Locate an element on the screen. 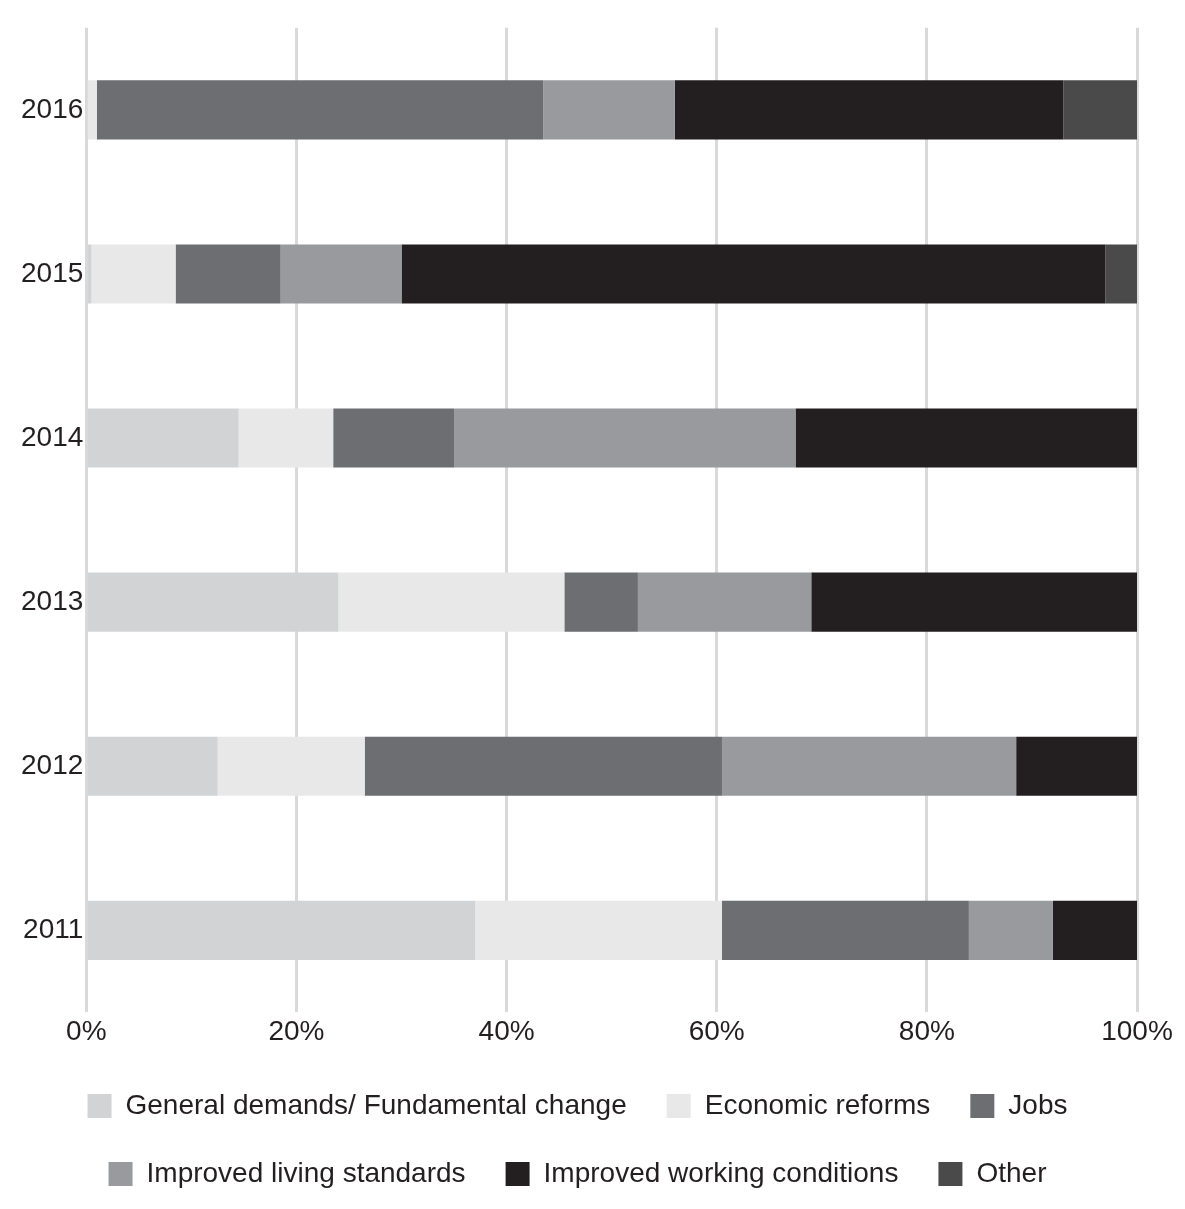 The width and height of the screenshot is (1185, 1209). legend-label: Improved working conditions is located at coordinates (721, 1172).